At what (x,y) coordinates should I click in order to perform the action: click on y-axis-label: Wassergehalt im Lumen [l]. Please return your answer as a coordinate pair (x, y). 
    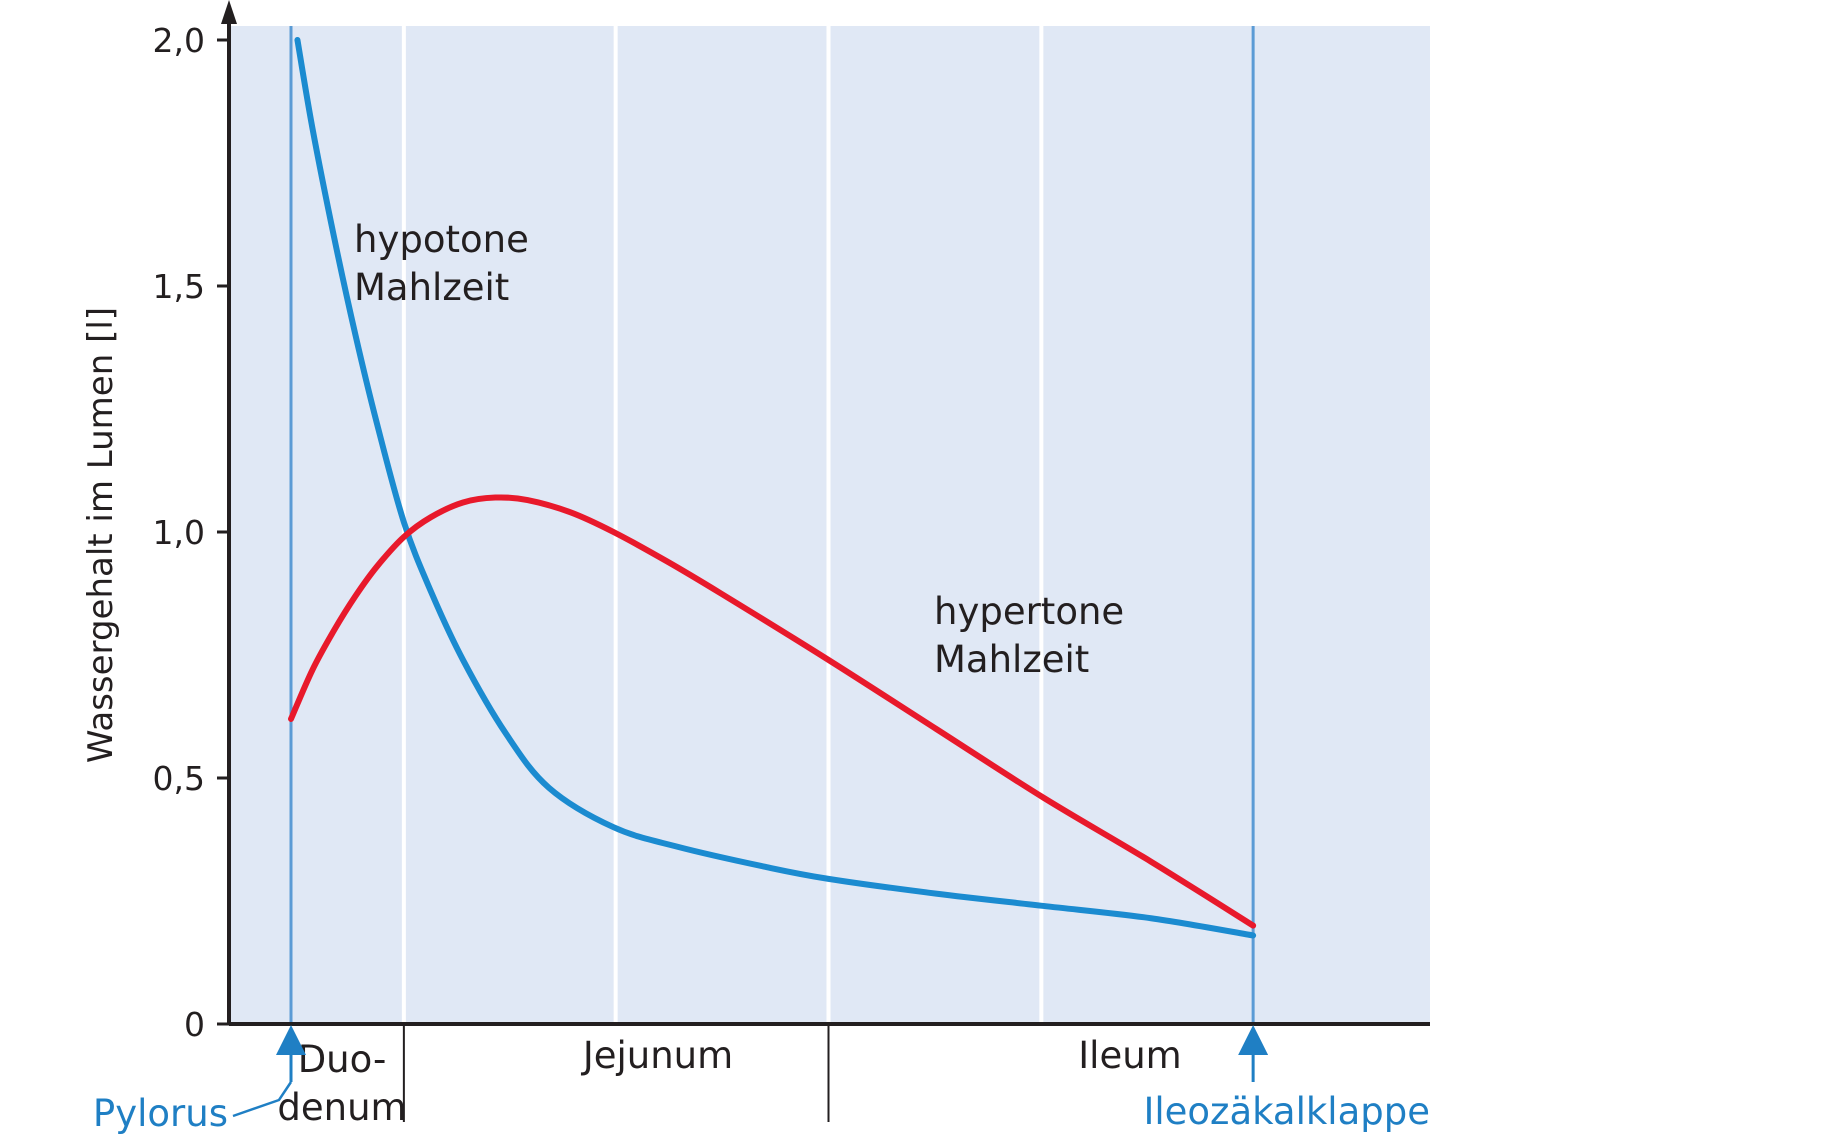
    Looking at the image, I should click on (101, 535).